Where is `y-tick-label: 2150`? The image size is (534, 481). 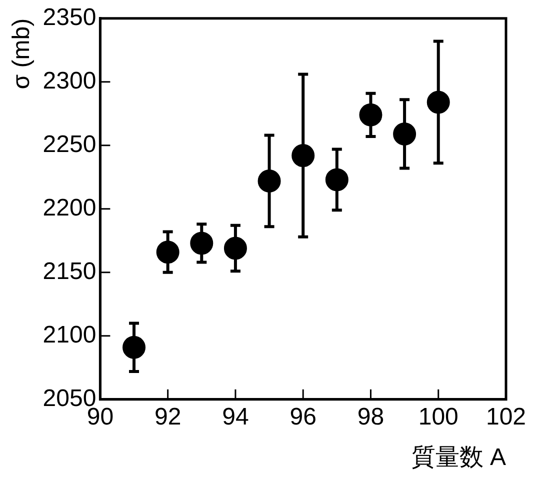 y-tick-label: 2150 is located at coordinates (69, 272).